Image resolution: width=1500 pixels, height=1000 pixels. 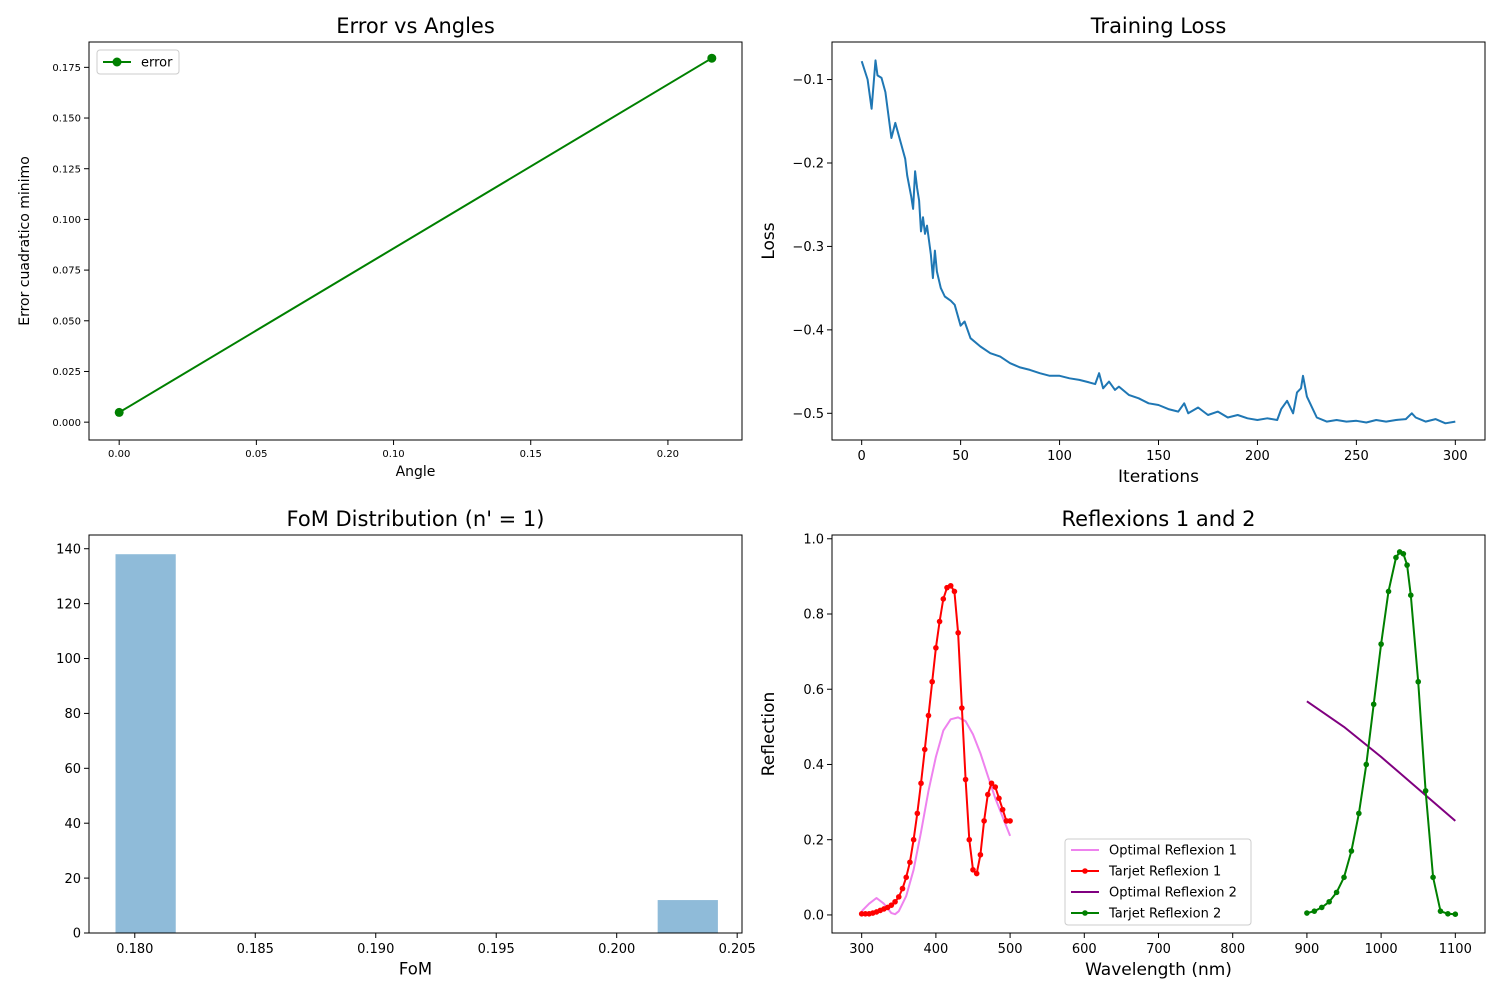 I want to click on y-tick-label: 100, so click(x=68, y=659).